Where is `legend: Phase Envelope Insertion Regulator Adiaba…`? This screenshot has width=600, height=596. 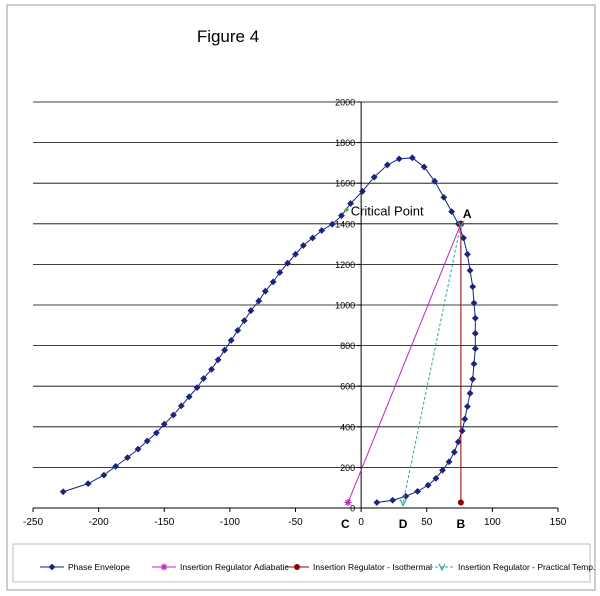 legend: Phase Envelope Insertion Regulator Adiaba… is located at coordinates (317, 567).